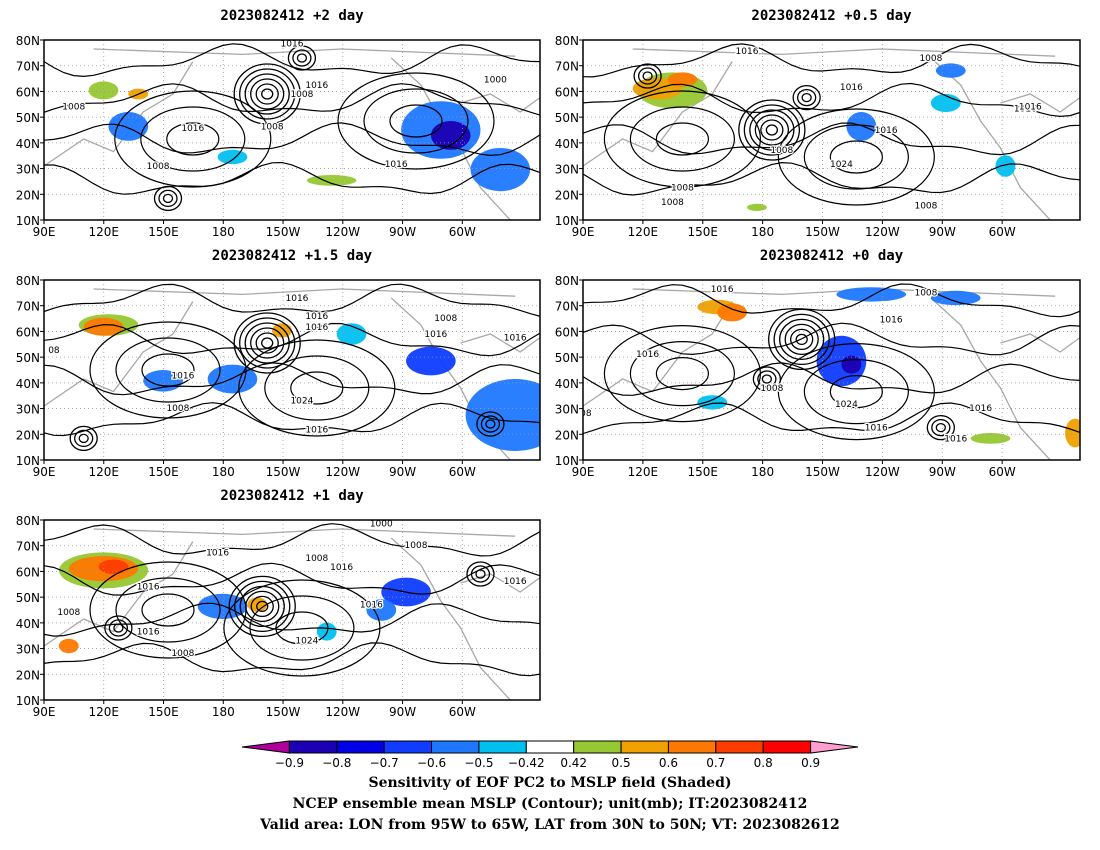  Describe the element at coordinates (526, 763) in the screenshot. I see `colorbar-tick-label: −0.42` at that location.